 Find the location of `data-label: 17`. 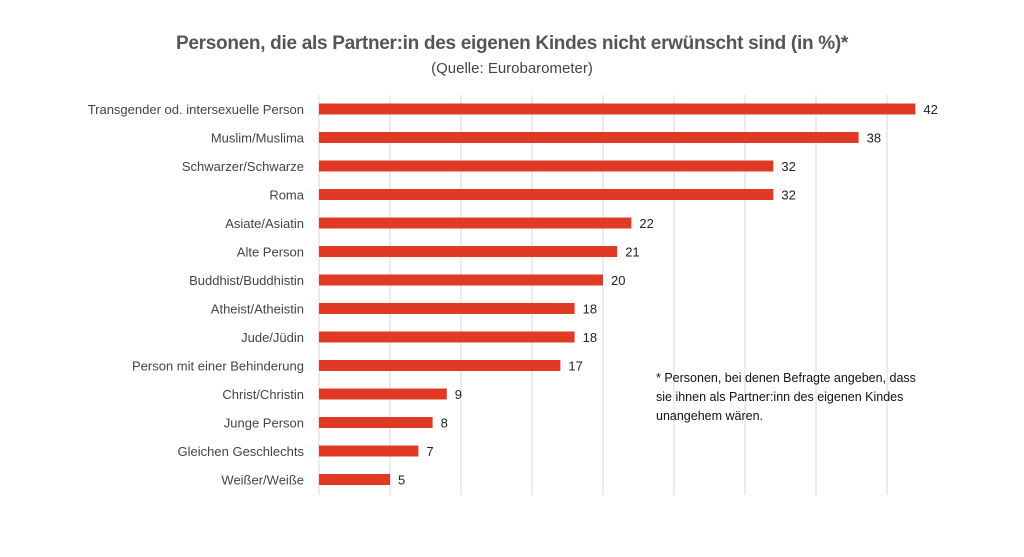

data-label: 17 is located at coordinates (575, 366).